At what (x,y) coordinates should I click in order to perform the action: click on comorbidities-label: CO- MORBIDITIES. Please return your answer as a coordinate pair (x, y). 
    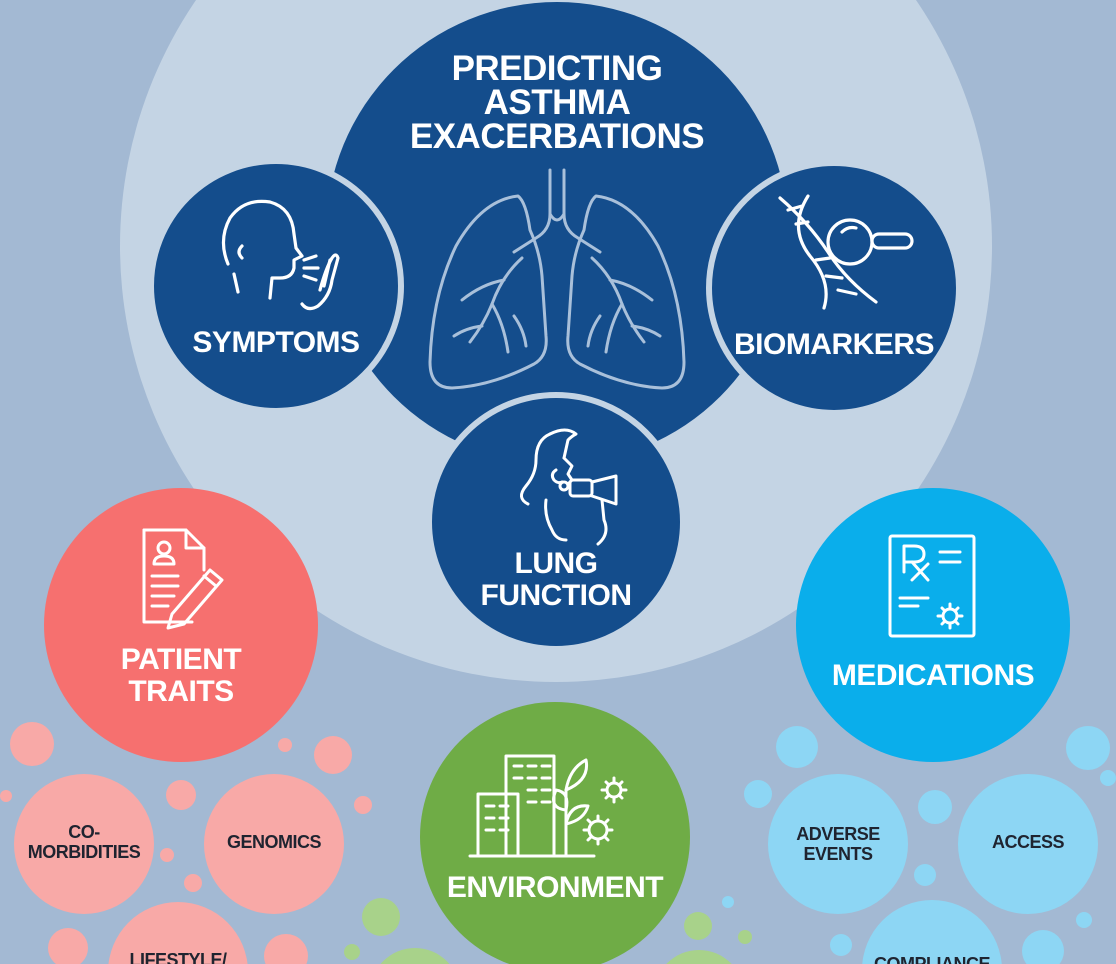
    Looking at the image, I should click on (84, 842).